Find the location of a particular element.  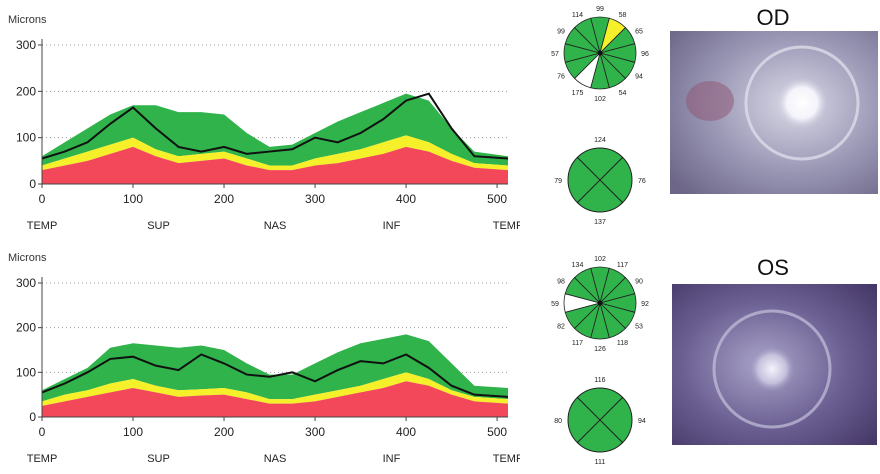

clock-sector-label: 175 is located at coordinates (578, 93).